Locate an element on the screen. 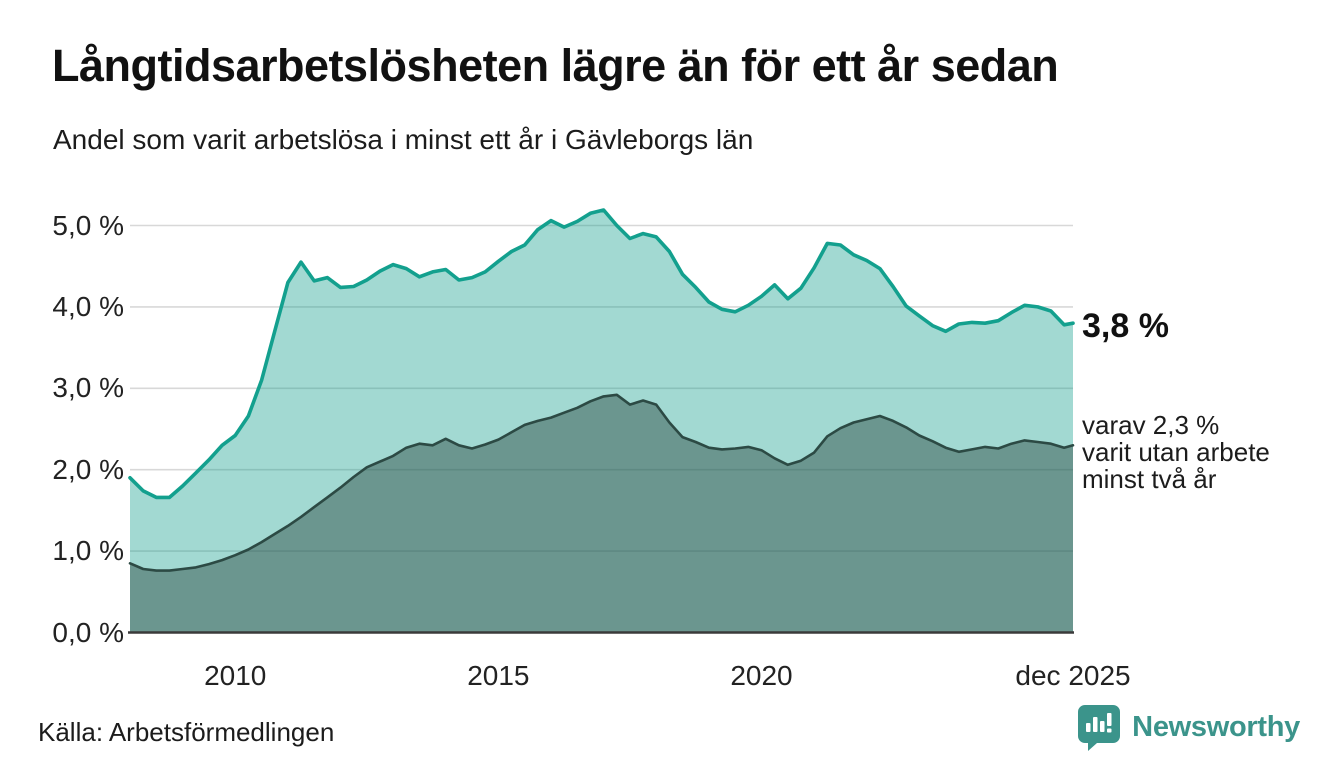  y-axis-tick-label: 5,0 % is located at coordinates (88, 225).